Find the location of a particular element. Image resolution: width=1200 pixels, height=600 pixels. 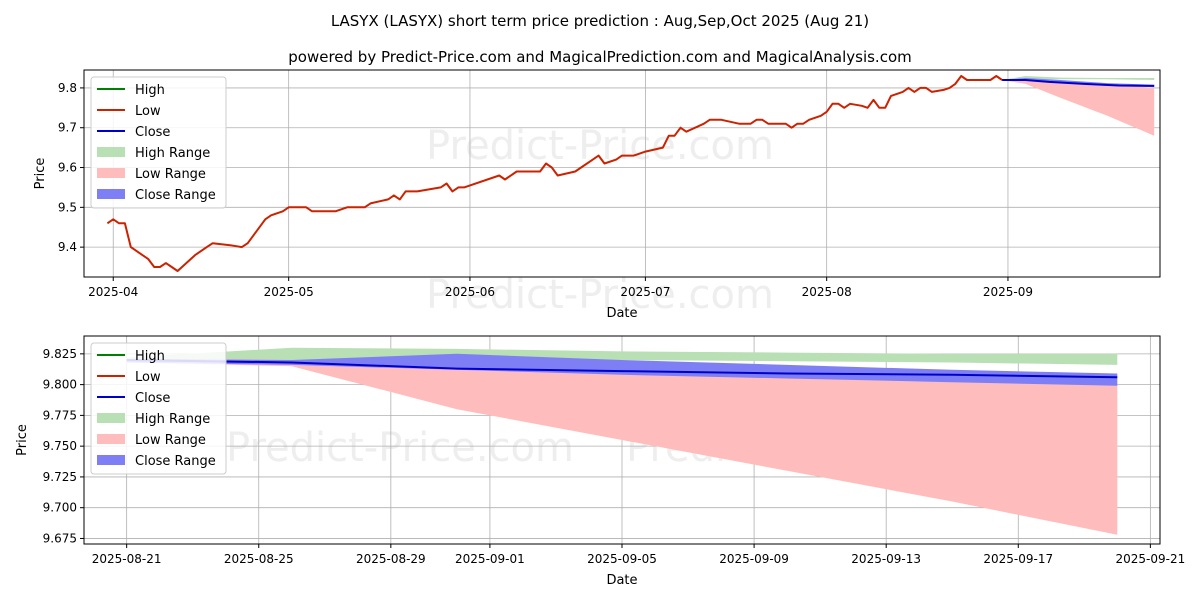

x-tick-label: 2025-09-05 is located at coordinates (622, 559).